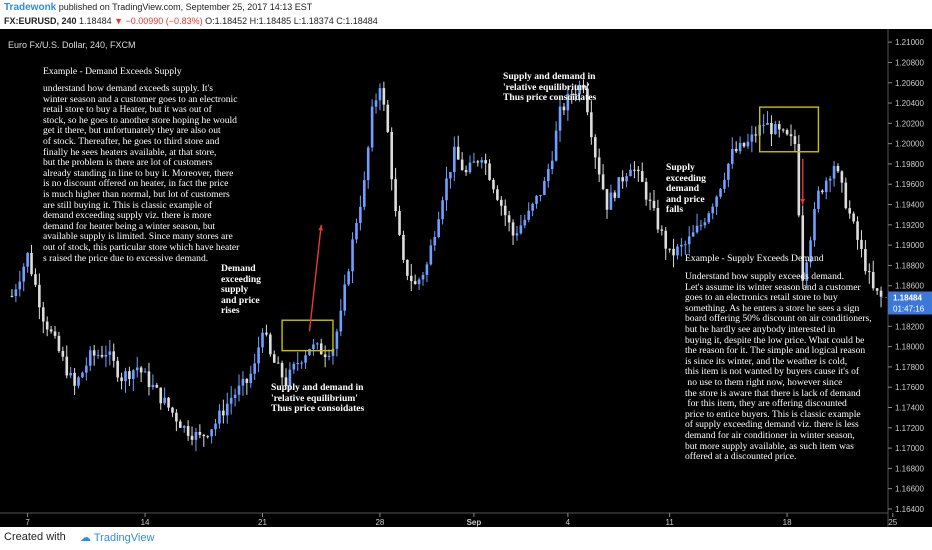 This screenshot has width=932, height=550. Describe the element at coordinates (568, 522) in the screenshot. I see `time-tick-label: 4` at that location.